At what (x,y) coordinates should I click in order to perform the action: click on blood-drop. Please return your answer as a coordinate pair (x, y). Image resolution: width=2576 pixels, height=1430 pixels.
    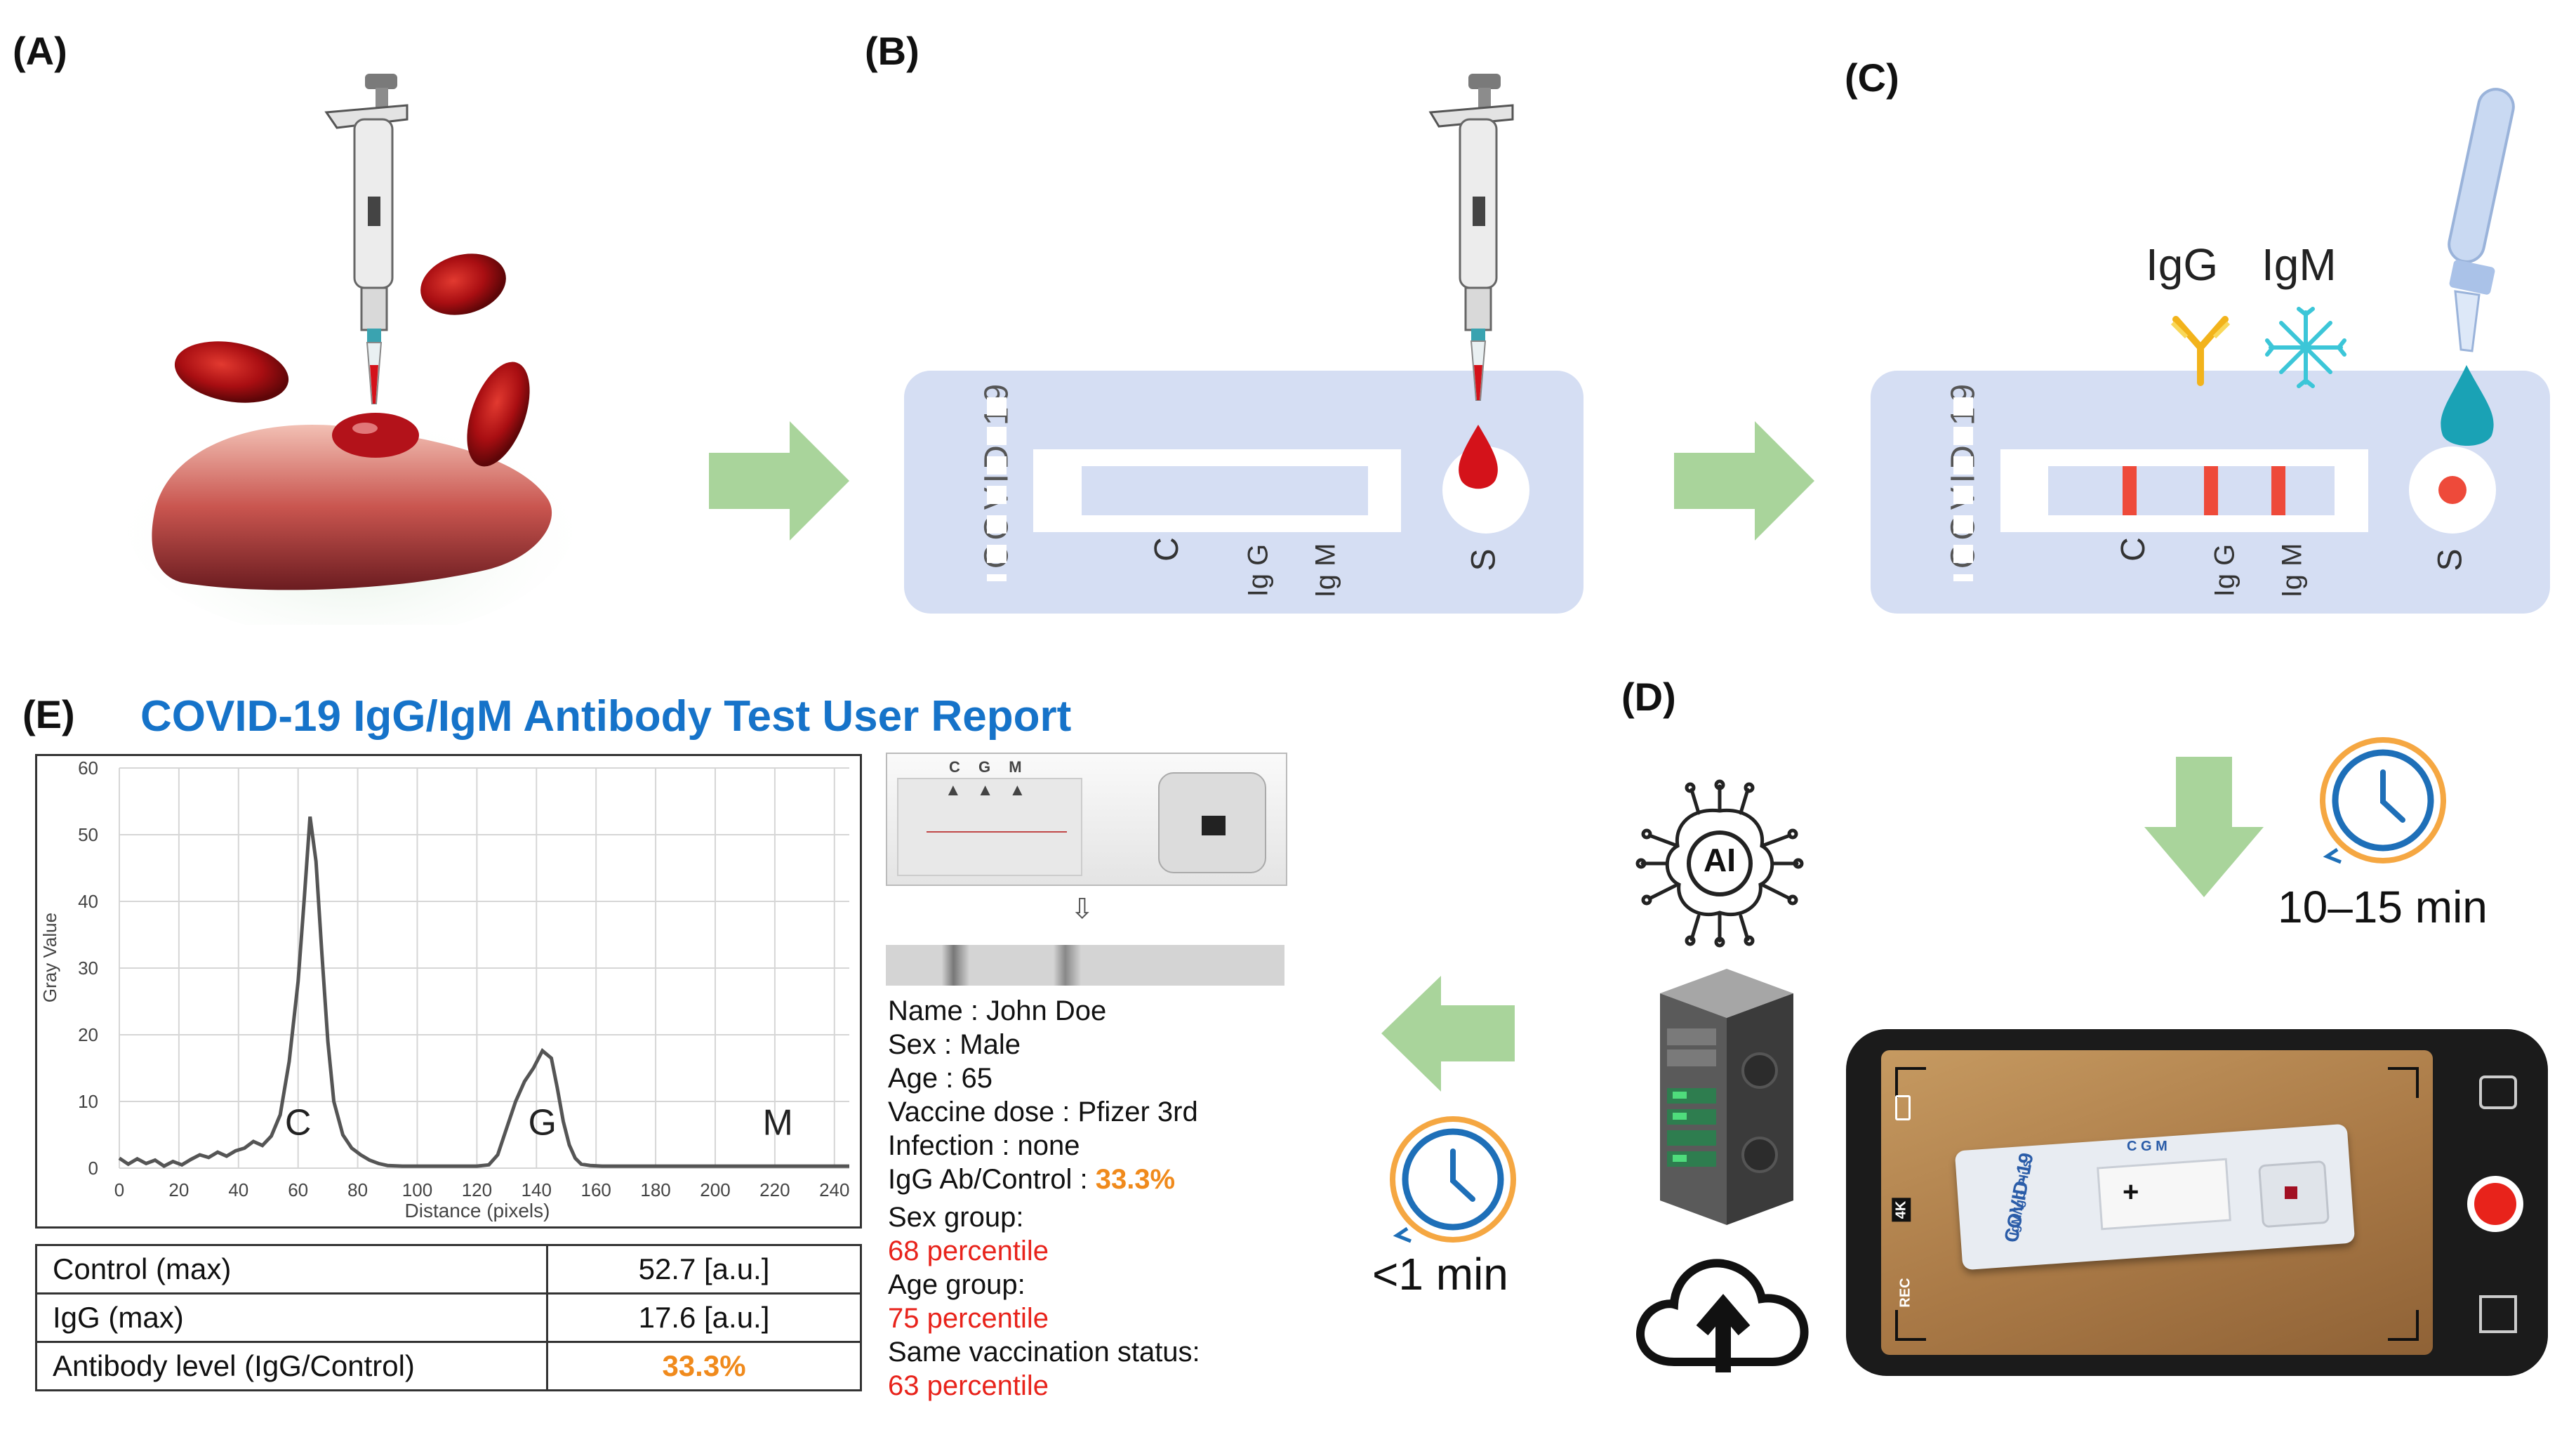
    Looking at the image, I should click on (375, 435).